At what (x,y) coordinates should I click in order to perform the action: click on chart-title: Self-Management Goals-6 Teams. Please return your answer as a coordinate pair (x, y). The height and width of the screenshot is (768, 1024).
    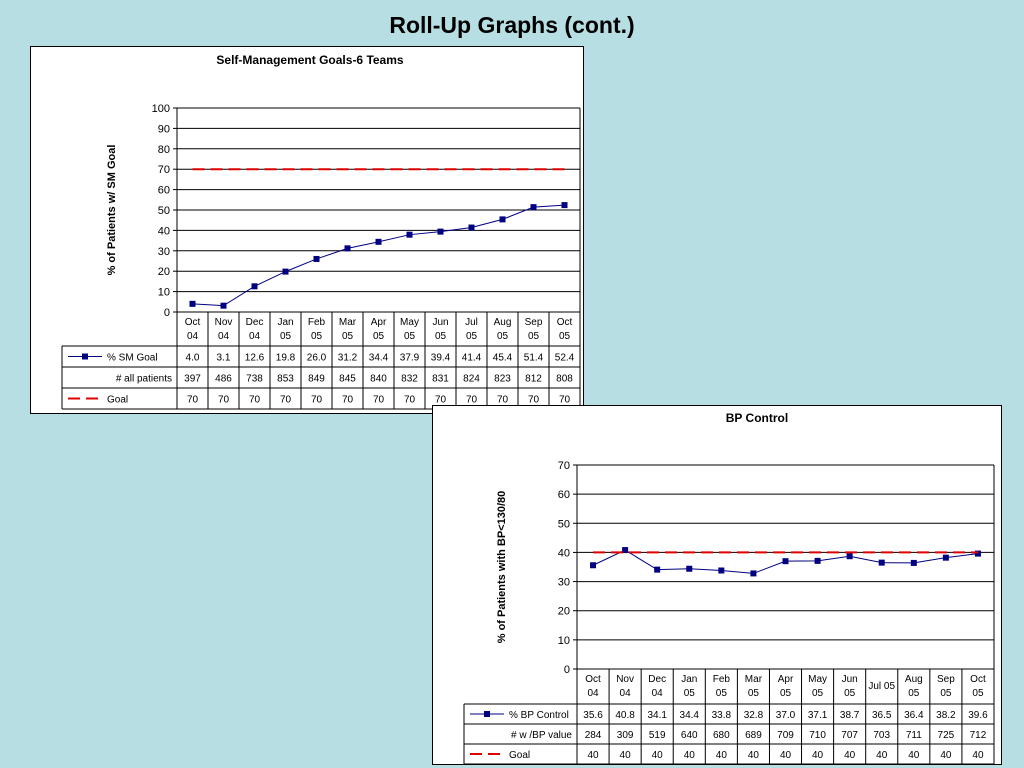
    Looking at the image, I should click on (309, 60).